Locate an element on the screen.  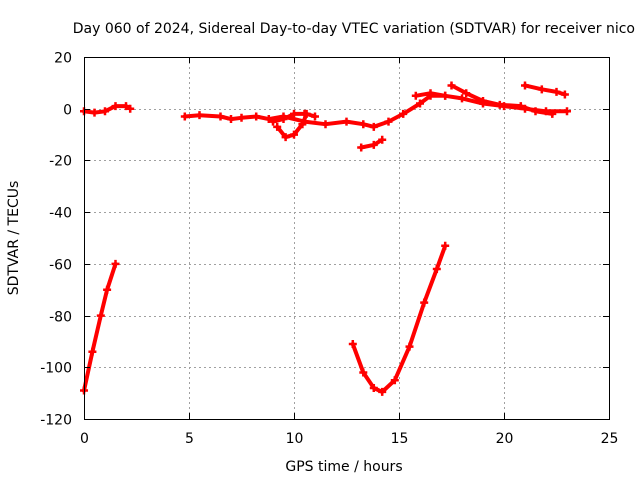
x-tick-label: 0 is located at coordinates (84, 439).